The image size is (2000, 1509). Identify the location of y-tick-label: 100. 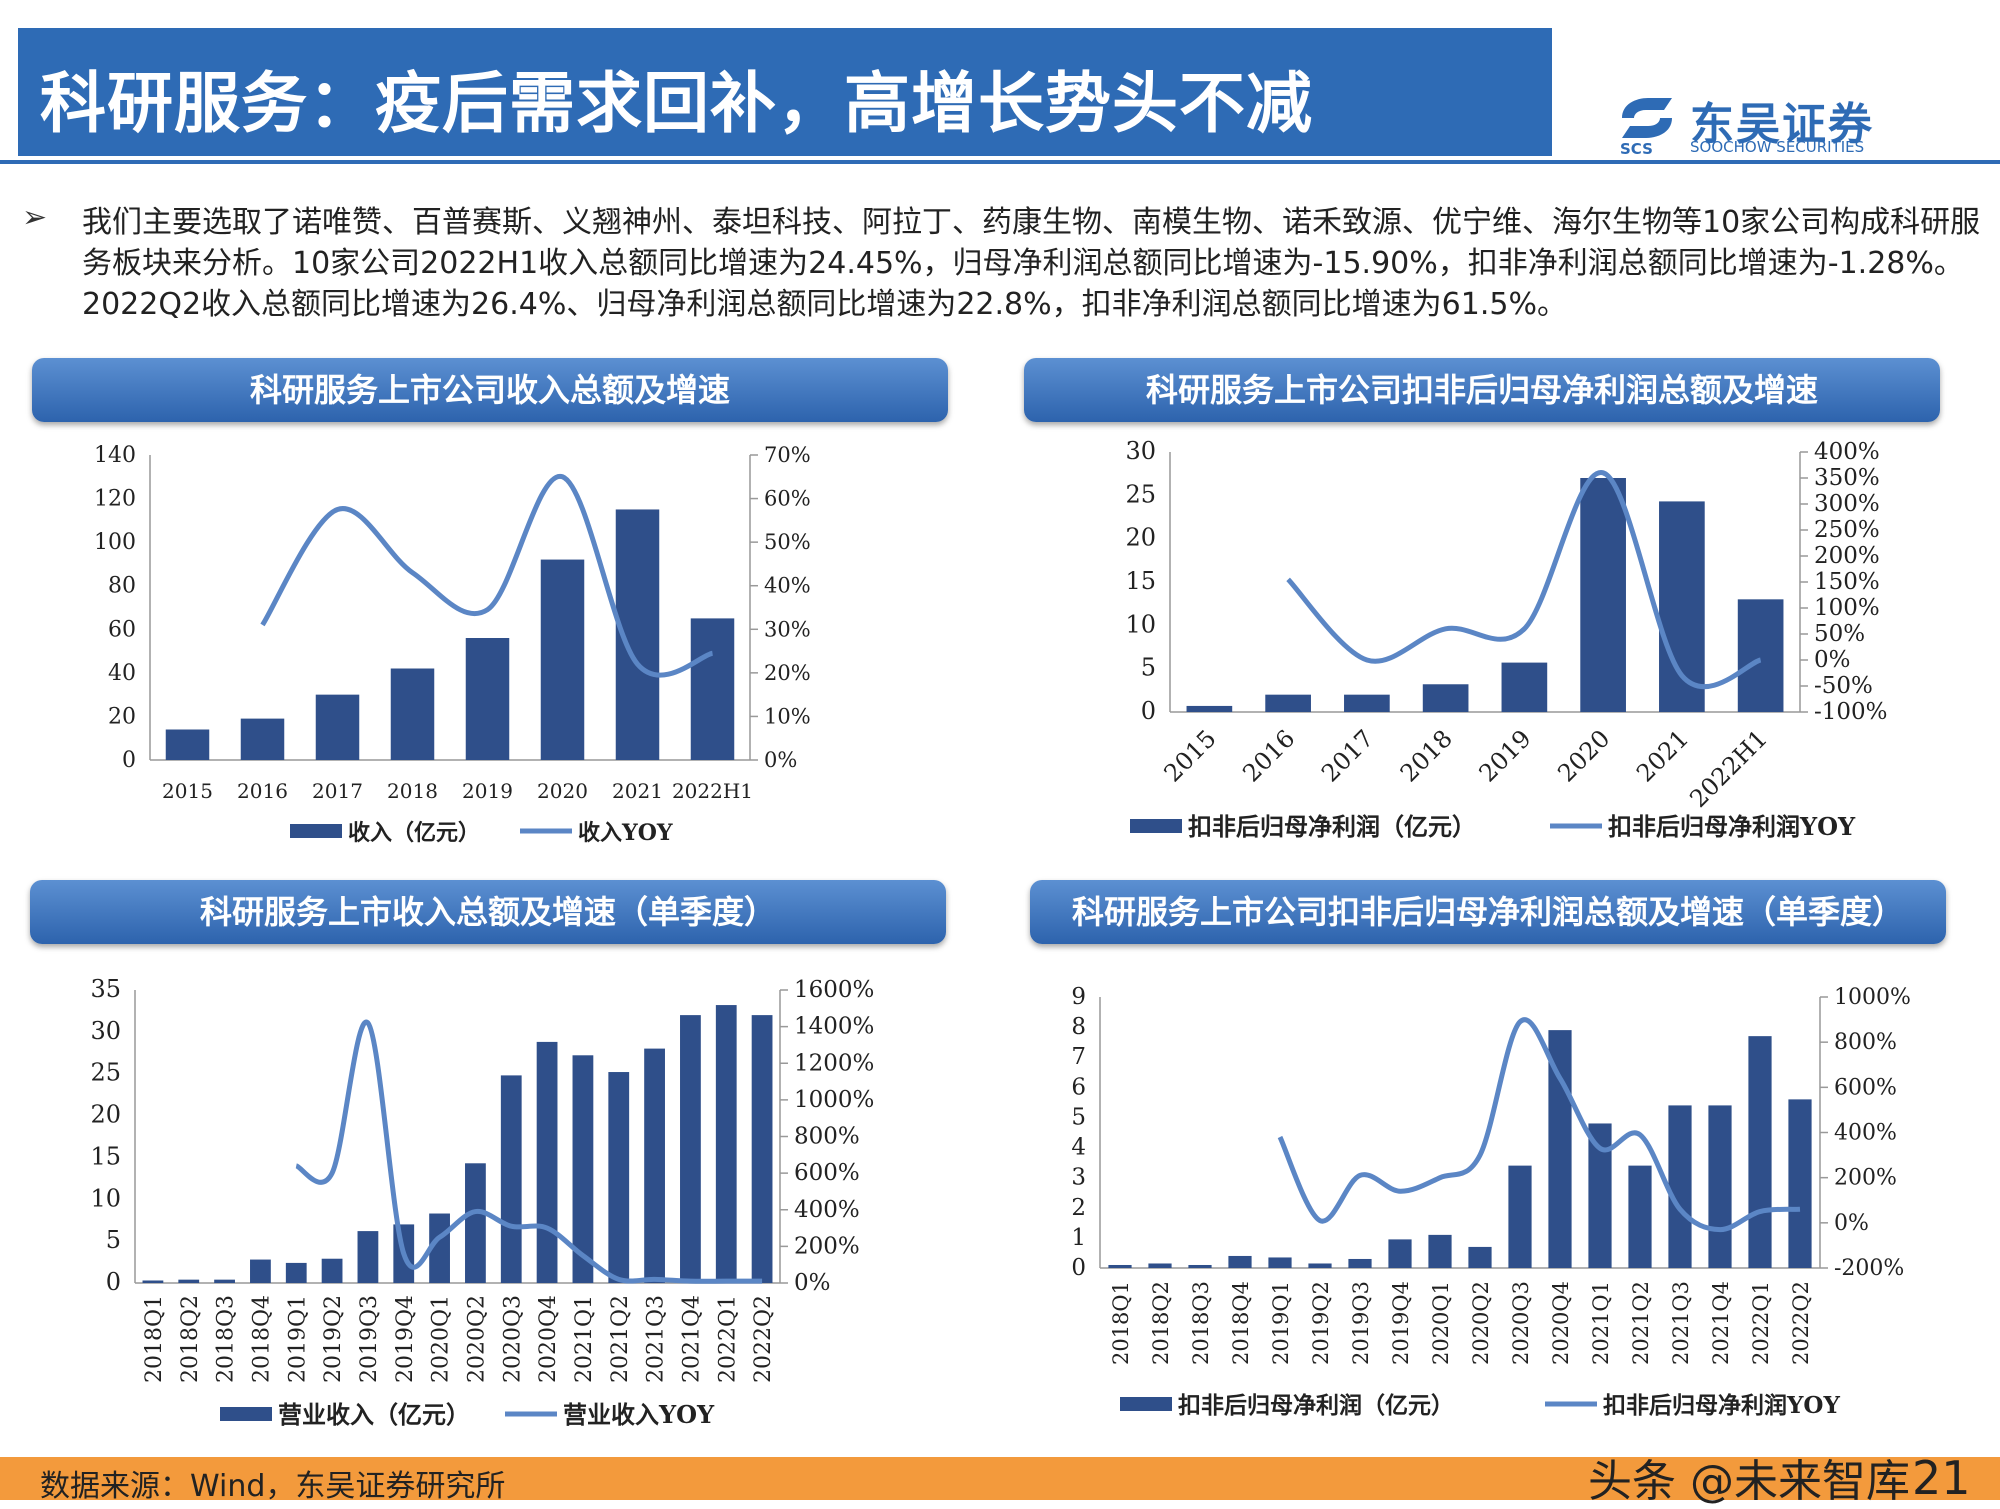
(115, 542).